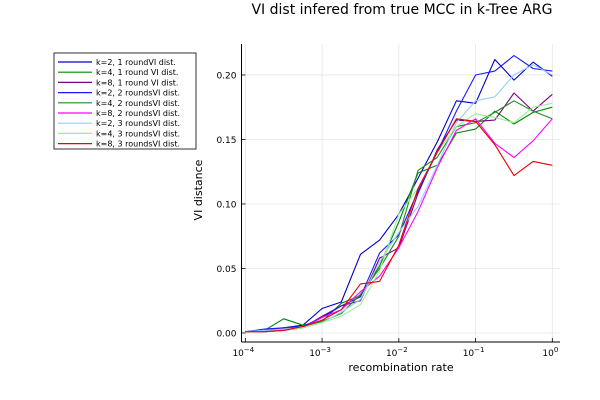 The image size is (600, 400). I want to click on y-tick-label: 0.15, so click(226, 141).